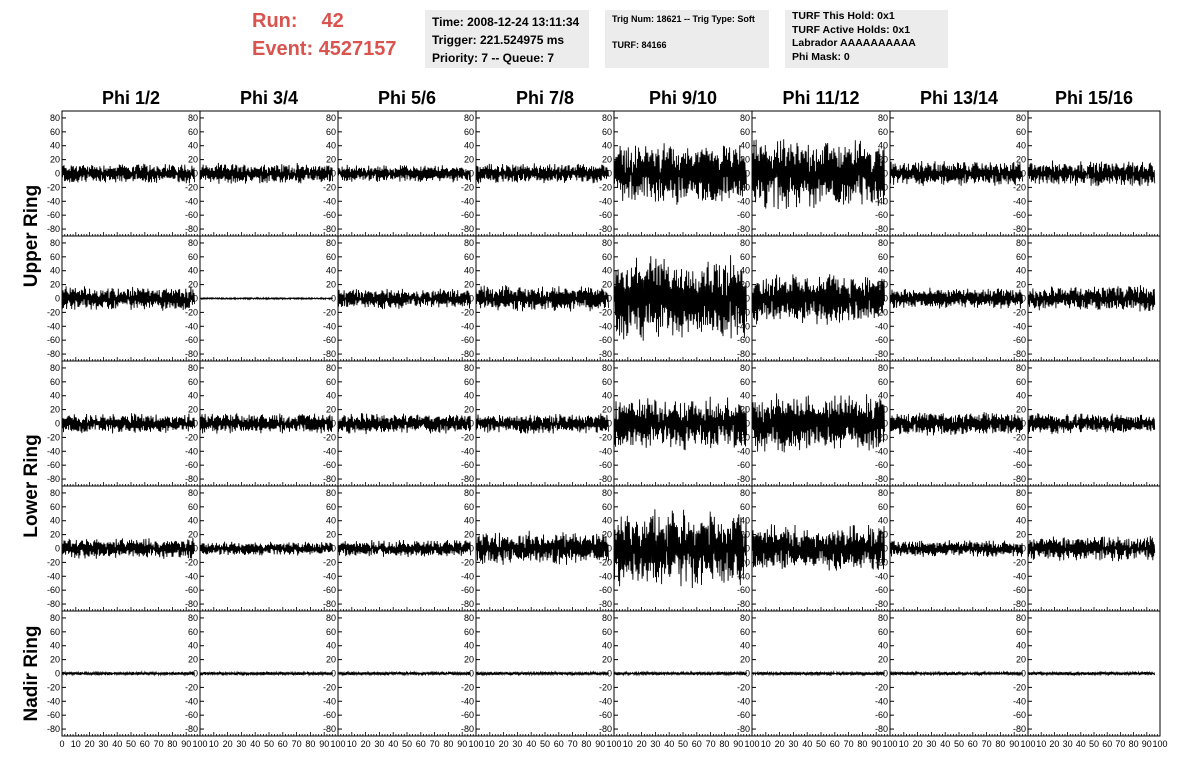 This screenshot has width=1196, height=772. Describe the element at coordinates (191, 687) in the screenshot. I see `ytick-label-r5-c2-v-20: -20` at that location.